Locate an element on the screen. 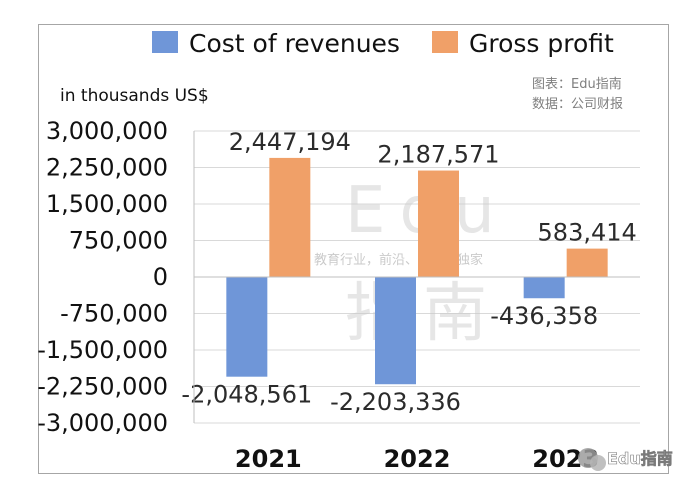 The height and width of the screenshot is (488, 686). y-tick-label: -3,000,000 is located at coordinates (102, 423).